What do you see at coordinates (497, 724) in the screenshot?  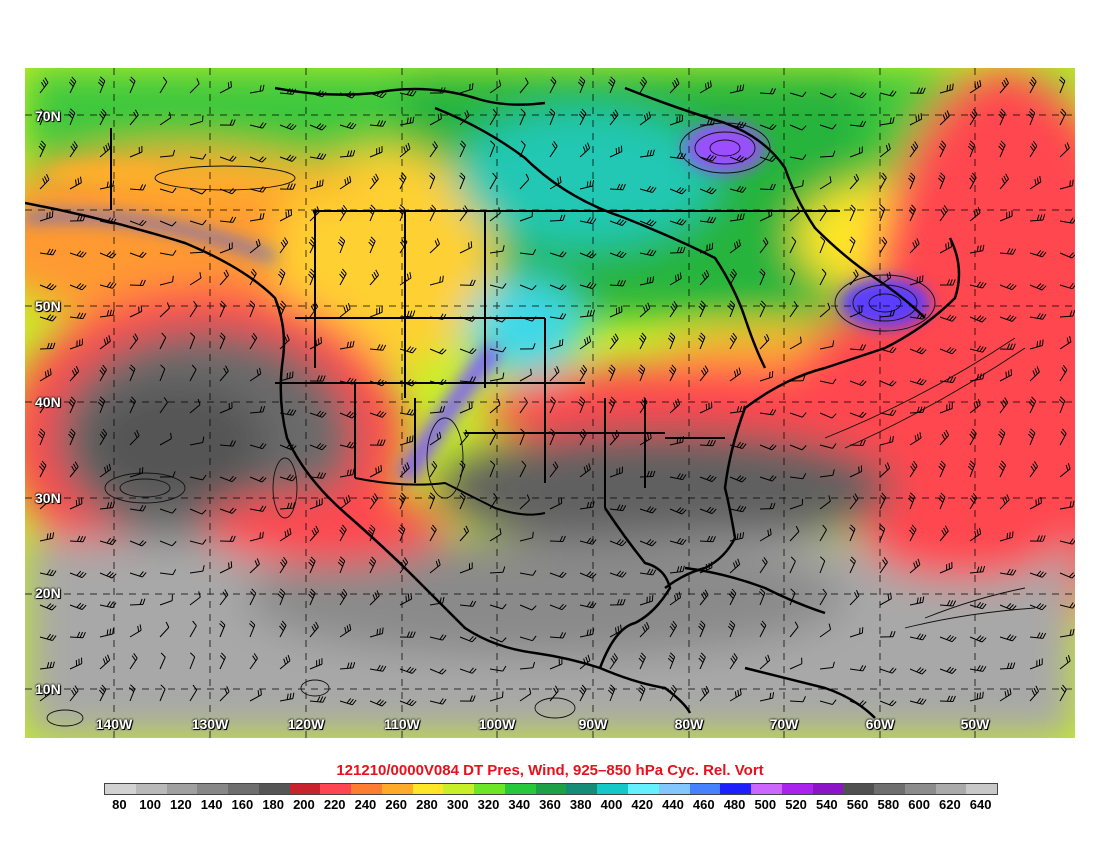 I see `longitude-label: 100W` at bounding box center [497, 724].